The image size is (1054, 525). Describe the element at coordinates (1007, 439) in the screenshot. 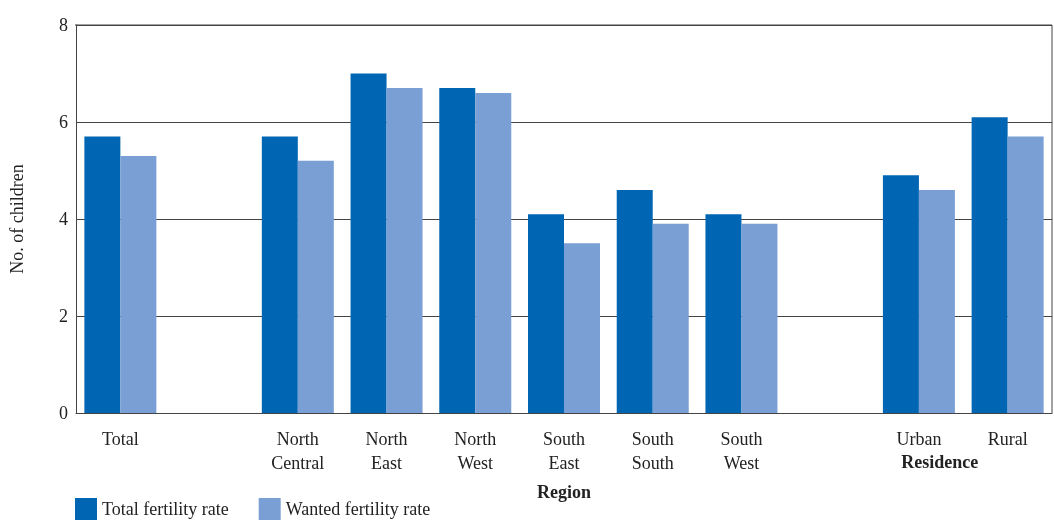

I see `x-tick-label: Rural` at that location.